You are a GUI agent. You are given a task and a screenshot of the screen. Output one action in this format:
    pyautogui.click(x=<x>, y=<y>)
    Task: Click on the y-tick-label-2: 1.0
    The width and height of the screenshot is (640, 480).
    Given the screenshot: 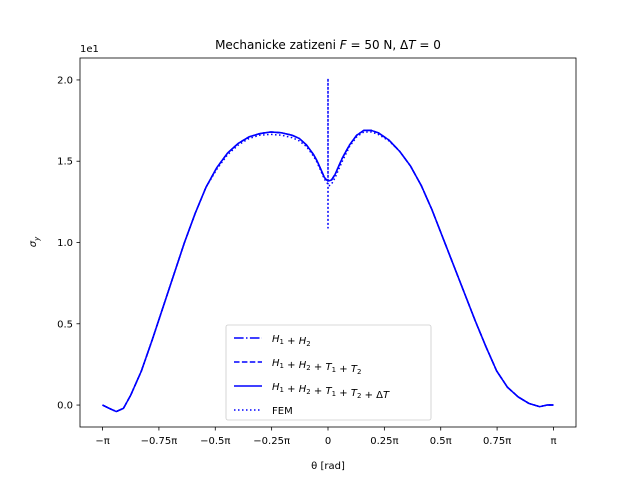 What is the action you would take?
    pyautogui.click(x=65, y=243)
    